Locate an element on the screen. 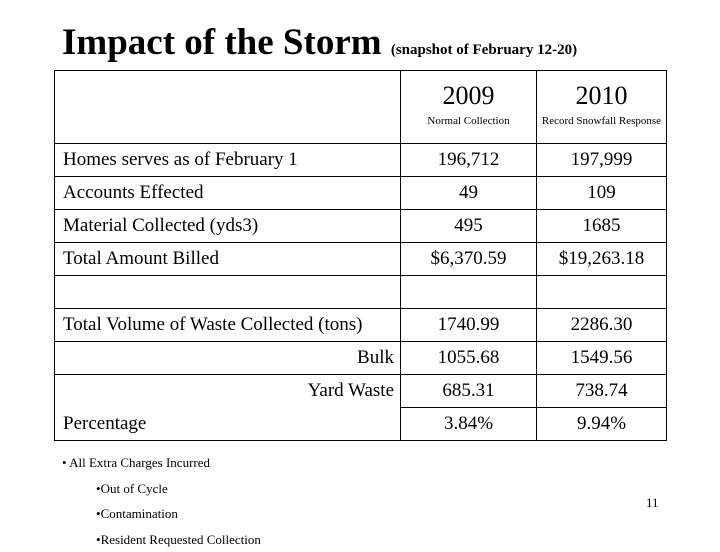 Image resolution: width=720 pixels, height=552 pixels. row-label: Bulk is located at coordinates (228, 358).